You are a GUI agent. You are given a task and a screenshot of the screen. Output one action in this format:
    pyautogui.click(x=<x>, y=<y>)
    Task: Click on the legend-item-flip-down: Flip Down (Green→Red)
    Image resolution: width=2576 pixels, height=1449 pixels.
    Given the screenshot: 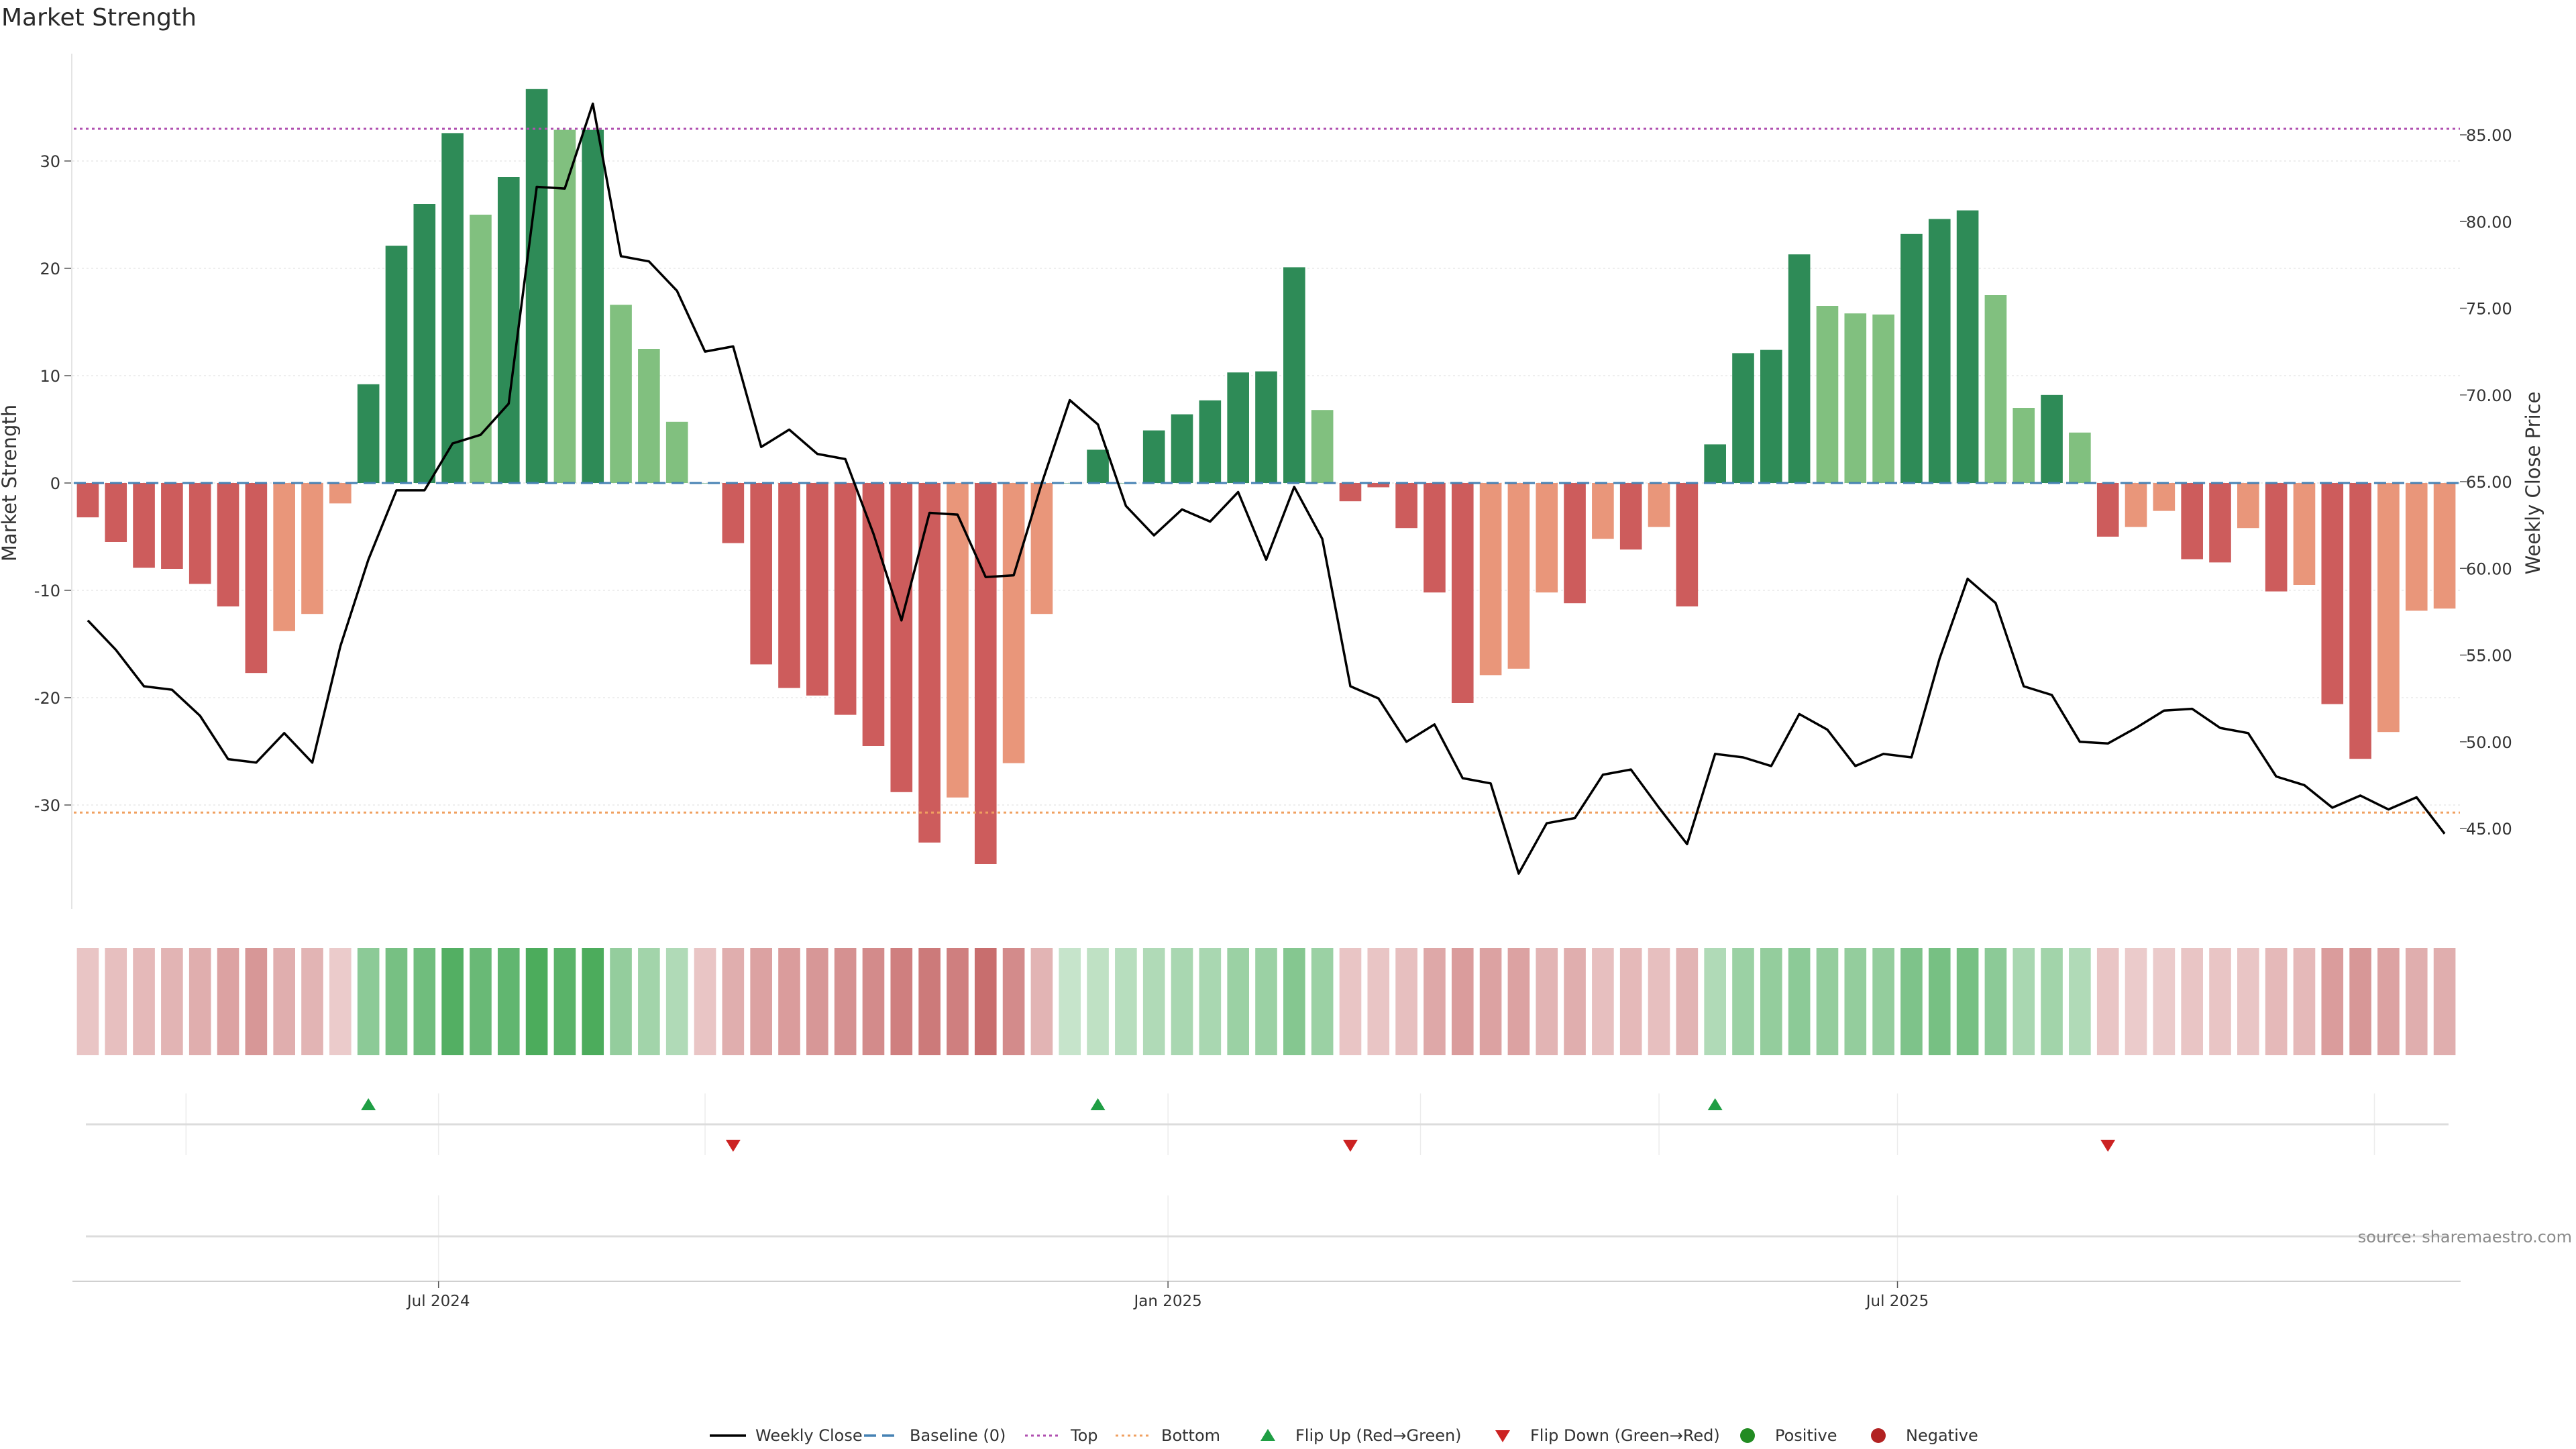 What is the action you would take?
    pyautogui.click(x=1607, y=1435)
    